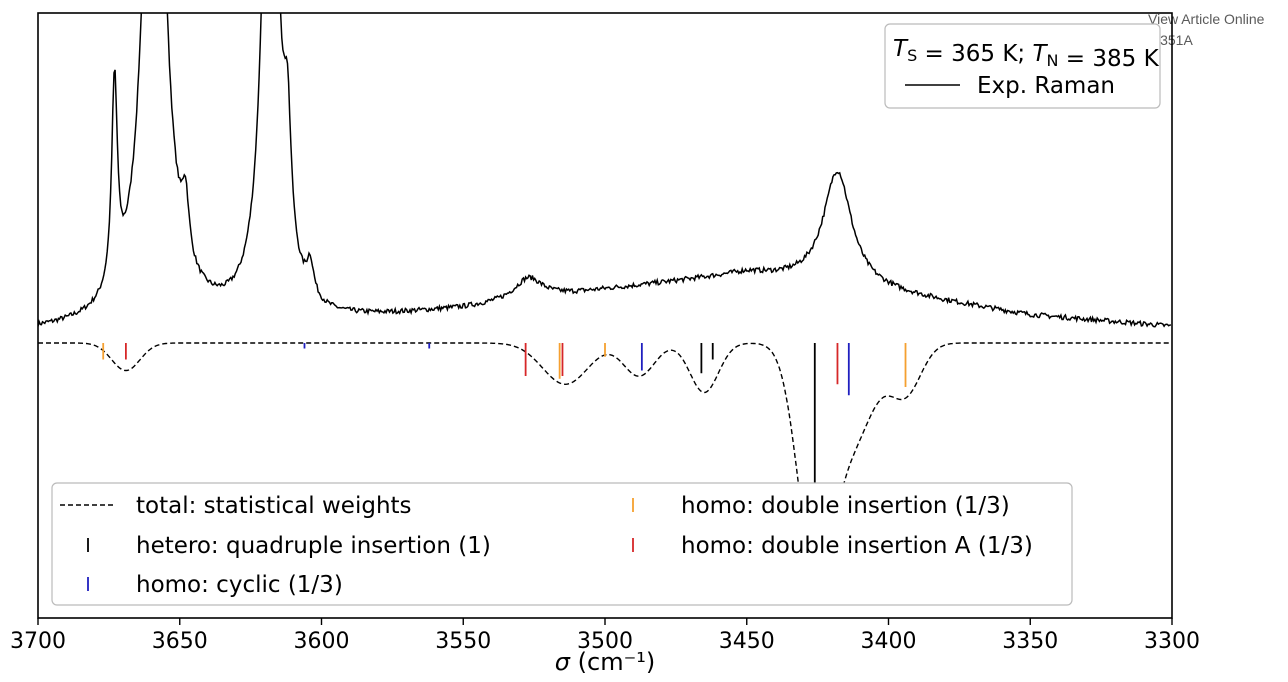  Describe the element at coordinates (747, 641) in the screenshot. I see `x-tick-label: 3450` at that location.